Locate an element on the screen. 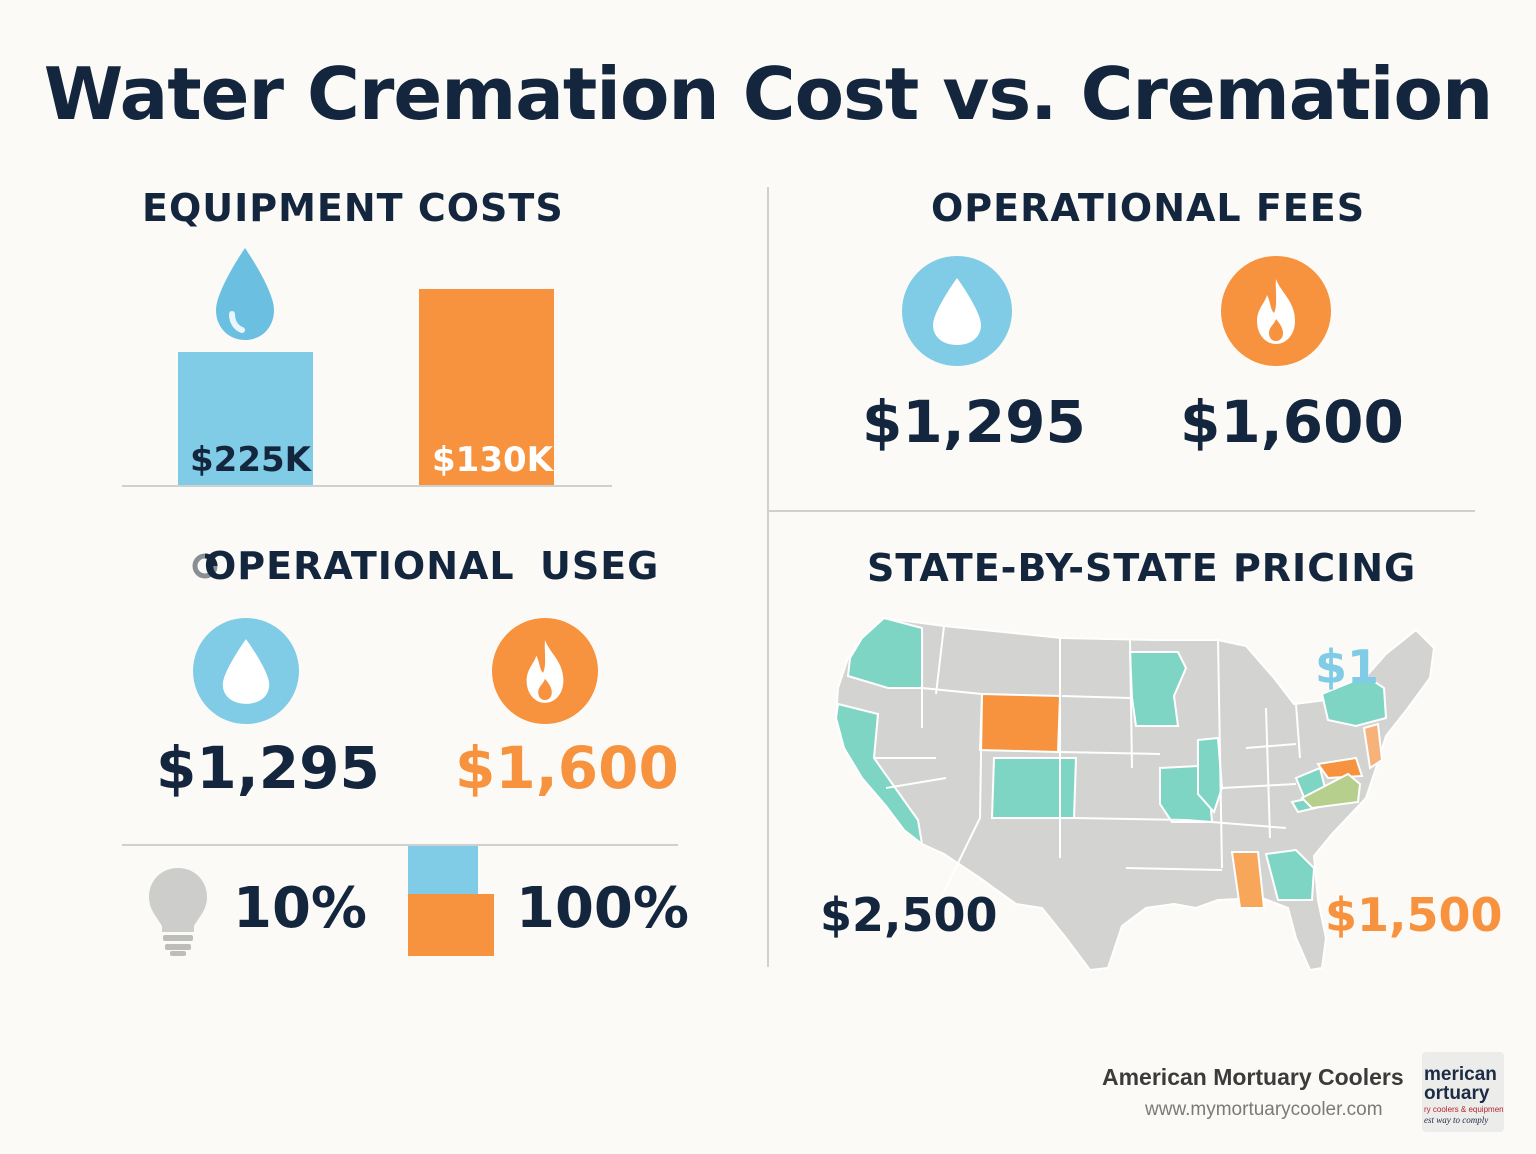  operational-water-value: $1,295 is located at coordinates (268, 768).